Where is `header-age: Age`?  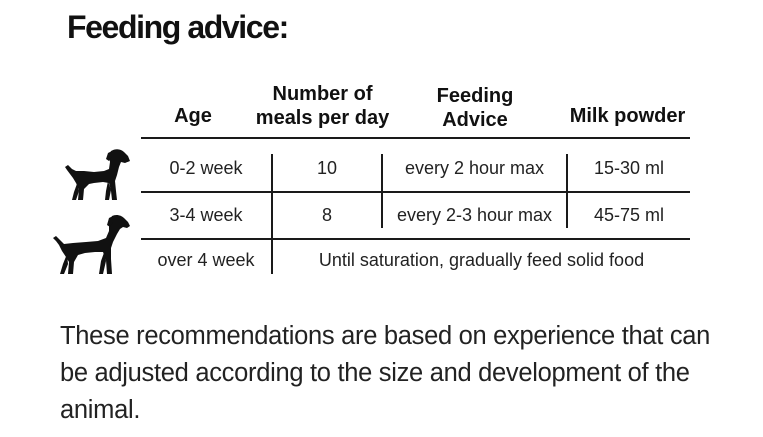 header-age: Age is located at coordinates (193, 116).